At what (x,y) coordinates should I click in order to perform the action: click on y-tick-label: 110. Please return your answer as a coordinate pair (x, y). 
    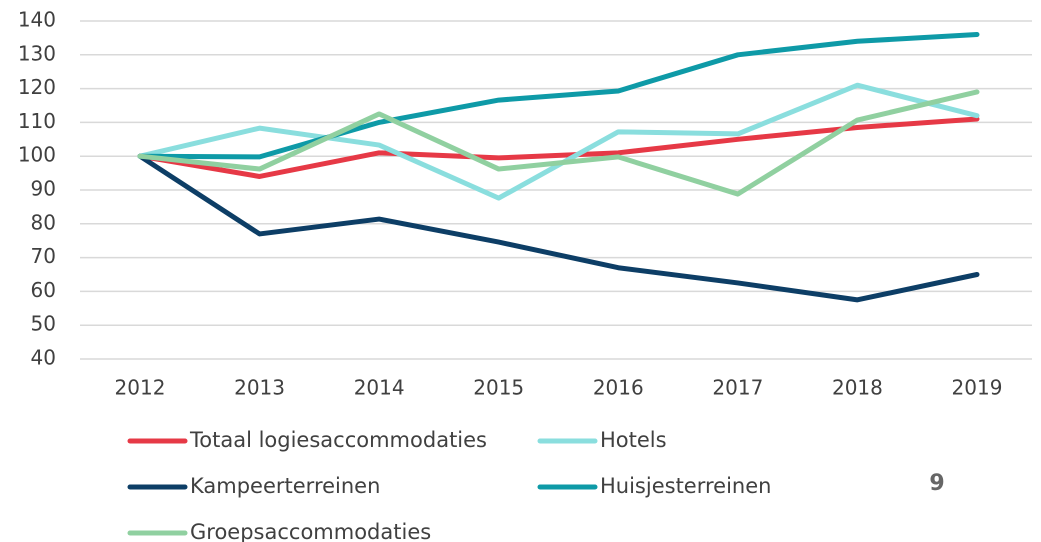
    Looking at the image, I should click on (37, 121).